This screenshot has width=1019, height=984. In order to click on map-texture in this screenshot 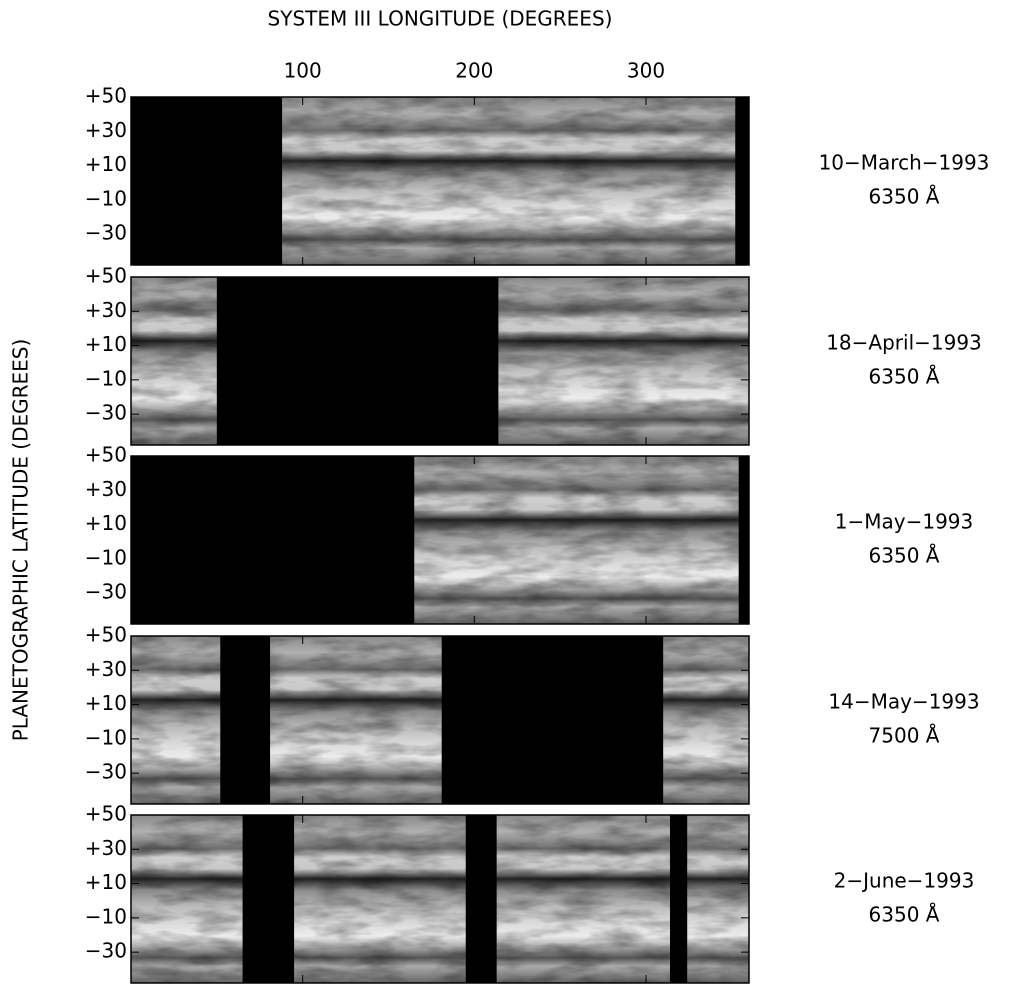, I will do `click(440, 899)`.